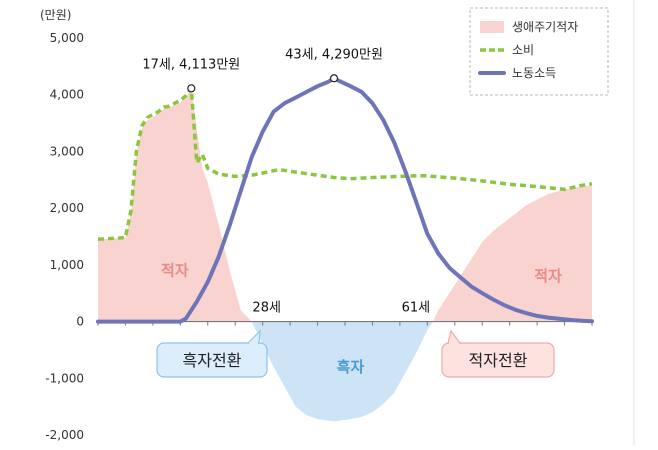  Describe the element at coordinates (67, 208) in the screenshot. I see `y-tick-label: 2,000` at that location.